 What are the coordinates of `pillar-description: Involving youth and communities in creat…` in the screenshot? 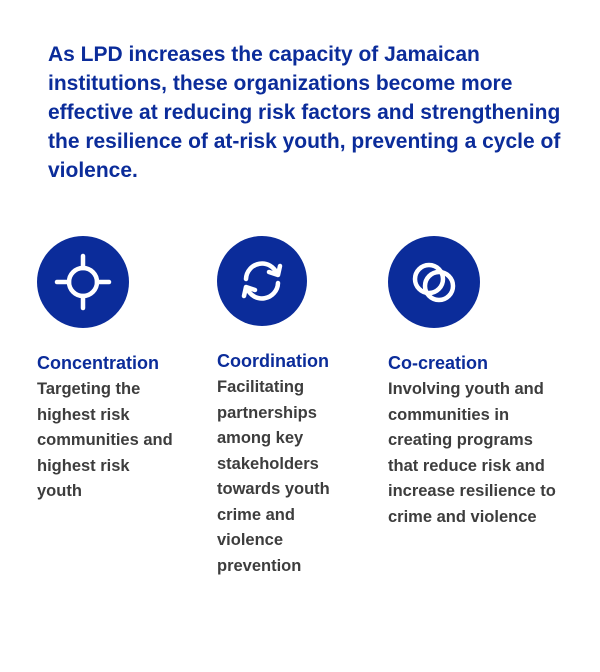 It's located at (472, 453).